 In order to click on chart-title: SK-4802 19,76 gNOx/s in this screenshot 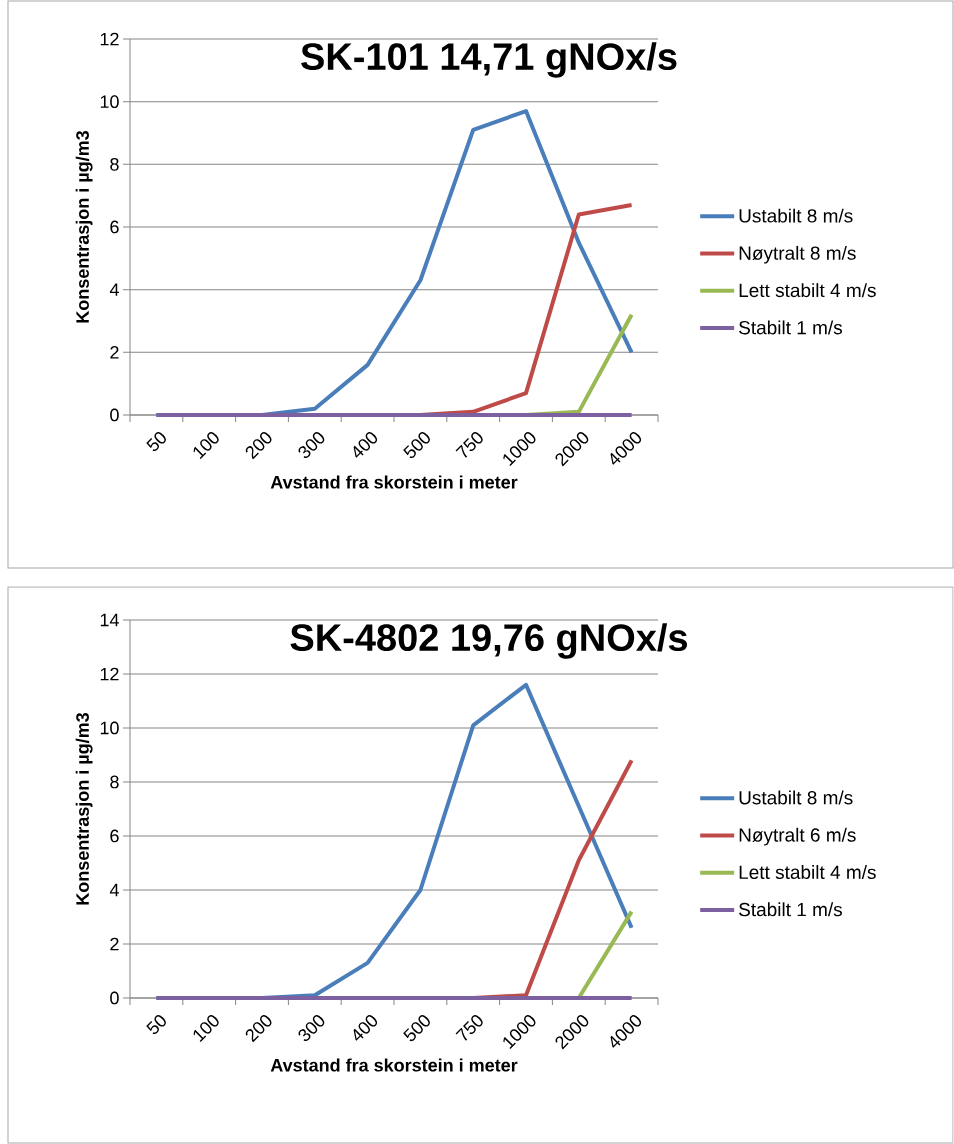, I will do `click(489, 641)`.